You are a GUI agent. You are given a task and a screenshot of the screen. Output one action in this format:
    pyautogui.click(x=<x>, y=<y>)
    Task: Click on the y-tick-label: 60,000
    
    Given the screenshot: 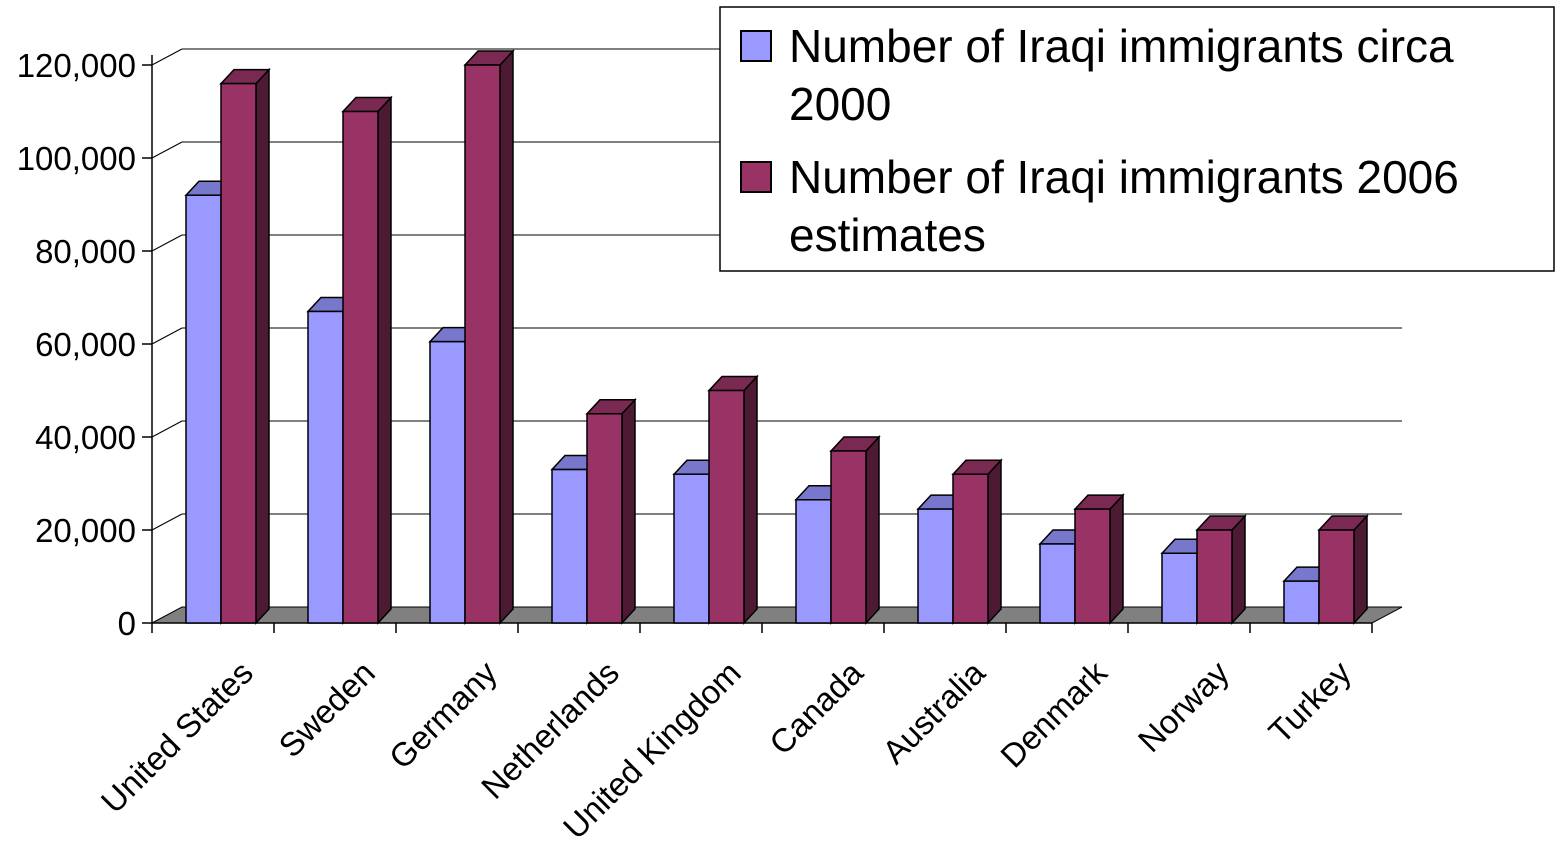 What is the action you would take?
    pyautogui.click(x=85, y=344)
    